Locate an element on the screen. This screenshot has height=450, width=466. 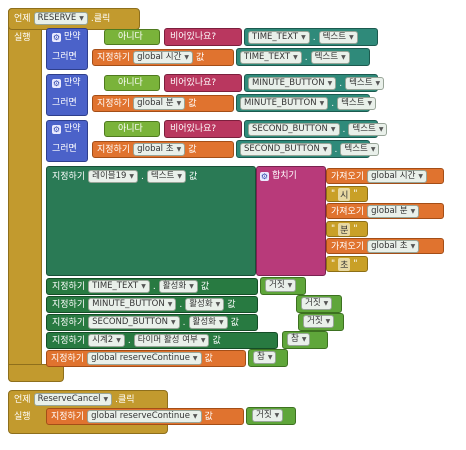
when-label-2: 언제 is located at coordinates (22, 400).